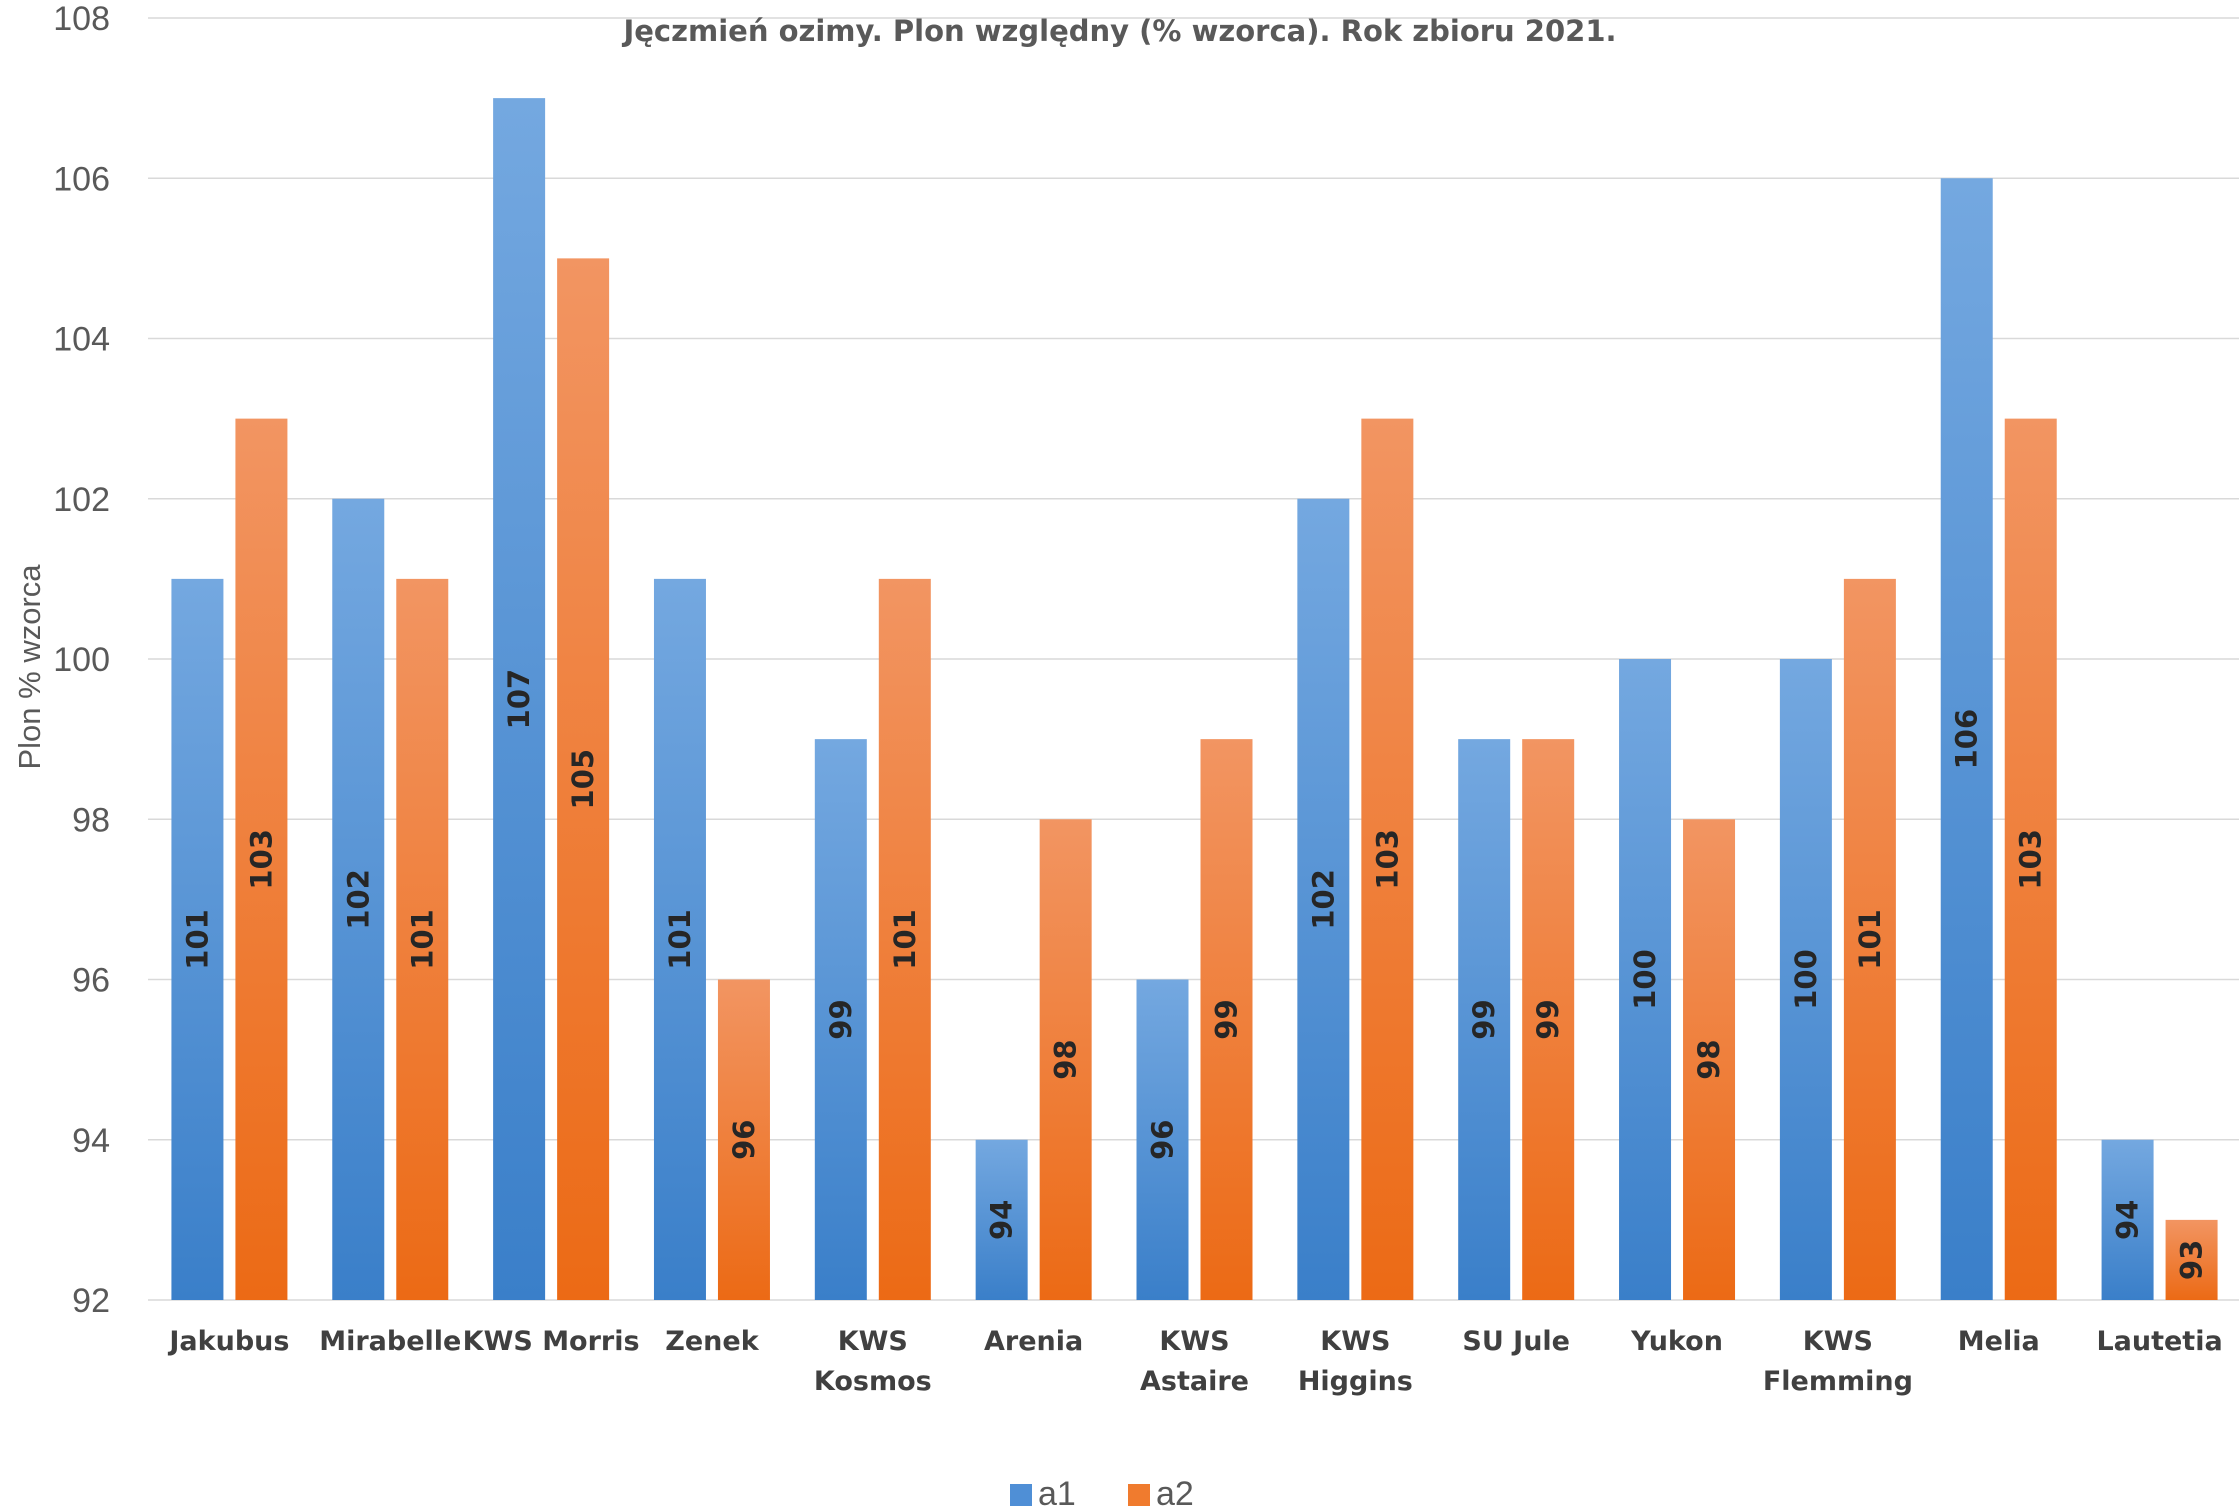 The width and height of the screenshot is (2239, 1512). I want to click on x-category-label: Lautetia, so click(2159, 1341).